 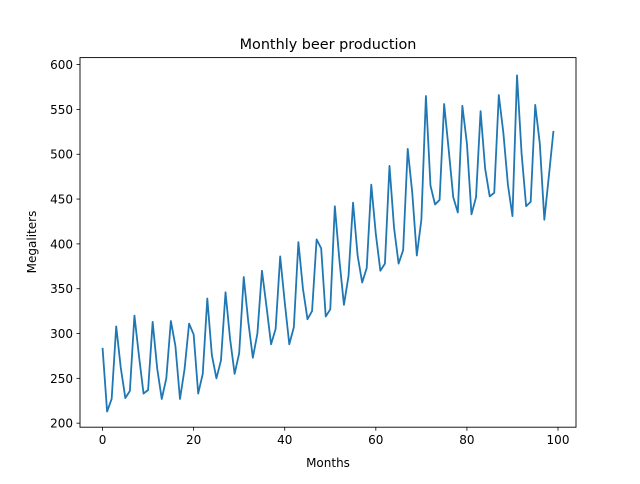 I want to click on y-tick-label: 250, so click(x=61, y=379).